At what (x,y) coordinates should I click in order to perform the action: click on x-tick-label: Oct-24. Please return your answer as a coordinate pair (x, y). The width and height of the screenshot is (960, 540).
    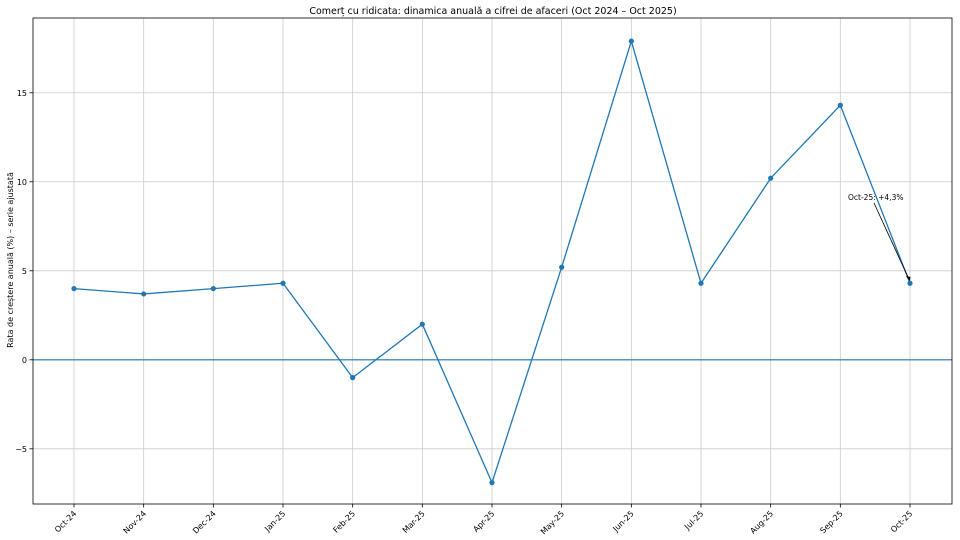
    Looking at the image, I should click on (65, 521).